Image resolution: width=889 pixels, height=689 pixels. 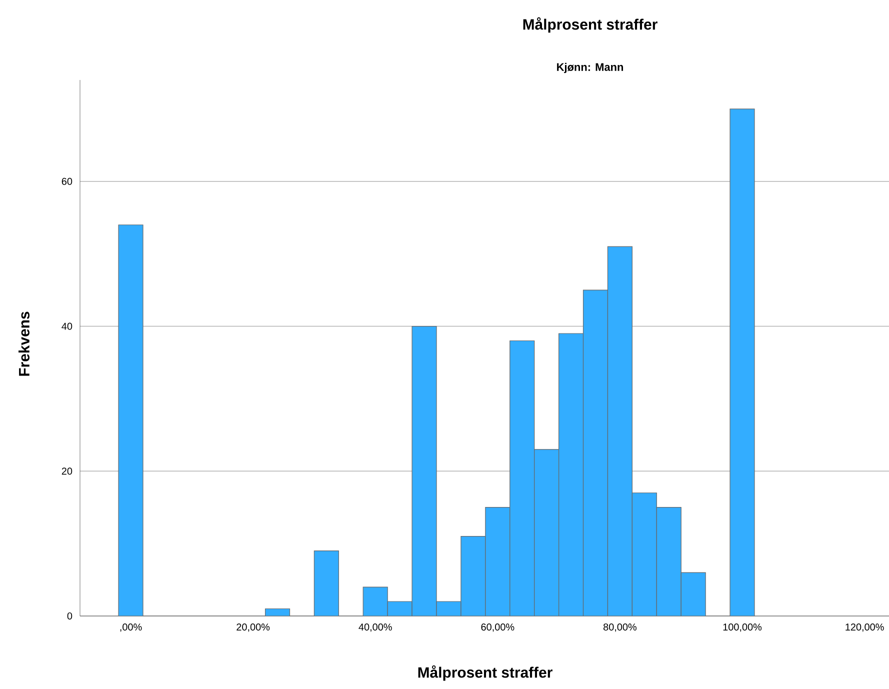 I want to click on x-tick-label: ,00%, so click(x=131, y=628).